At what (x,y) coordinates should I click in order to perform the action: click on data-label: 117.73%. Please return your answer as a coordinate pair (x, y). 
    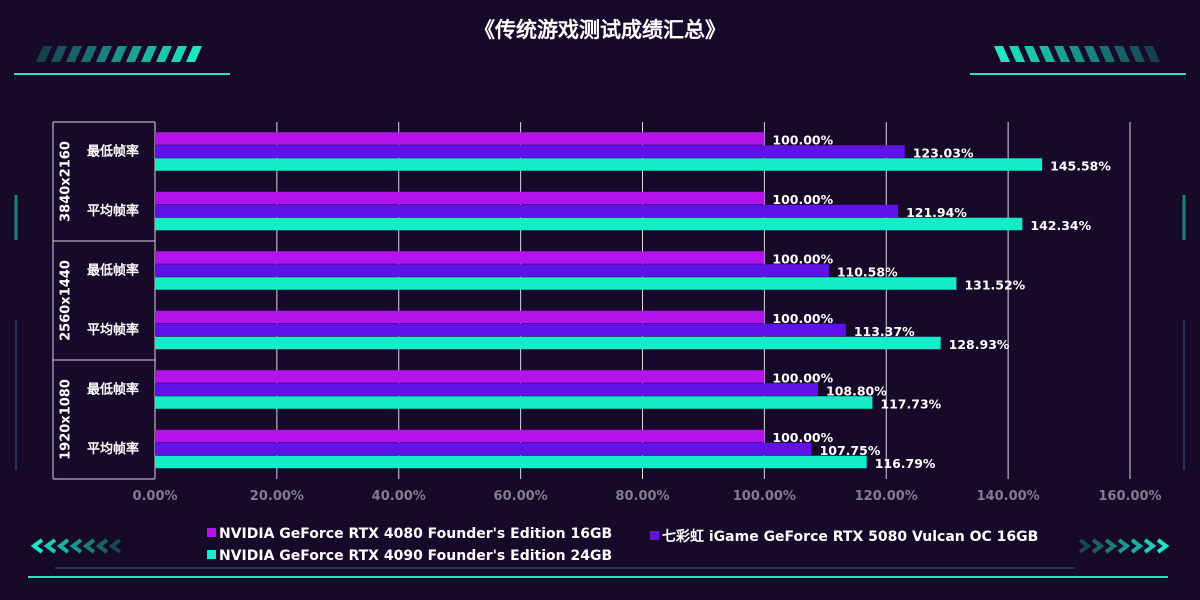
    Looking at the image, I should click on (910, 403).